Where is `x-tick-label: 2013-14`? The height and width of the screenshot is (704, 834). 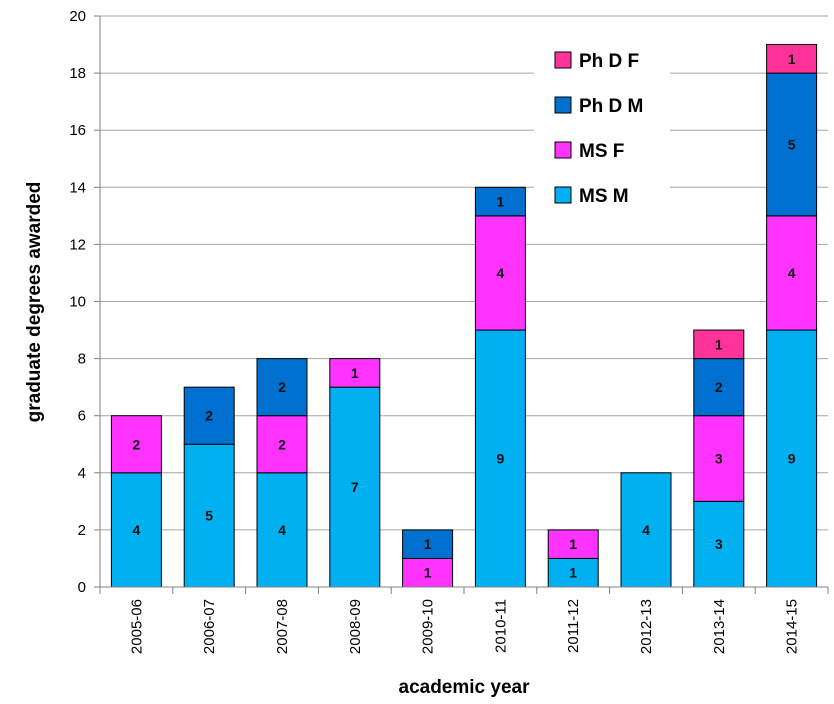 x-tick-label: 2013-14 is located at coordinates (719, 626).